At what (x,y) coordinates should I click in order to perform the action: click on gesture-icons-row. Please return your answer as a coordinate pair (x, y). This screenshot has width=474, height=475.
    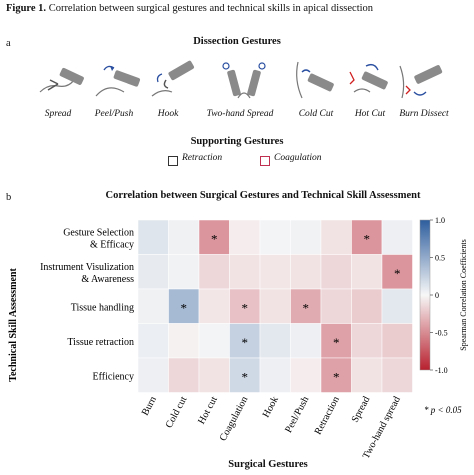
    Looking at the image, I should click on (241, 79).